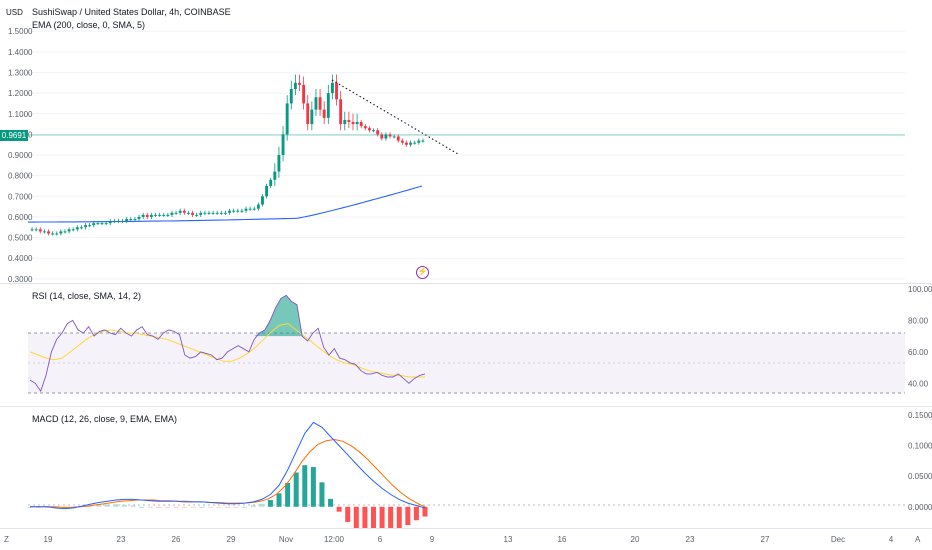 This screenshot has height=550, width=932. I want to click on rsi-series, so click(227, 343).